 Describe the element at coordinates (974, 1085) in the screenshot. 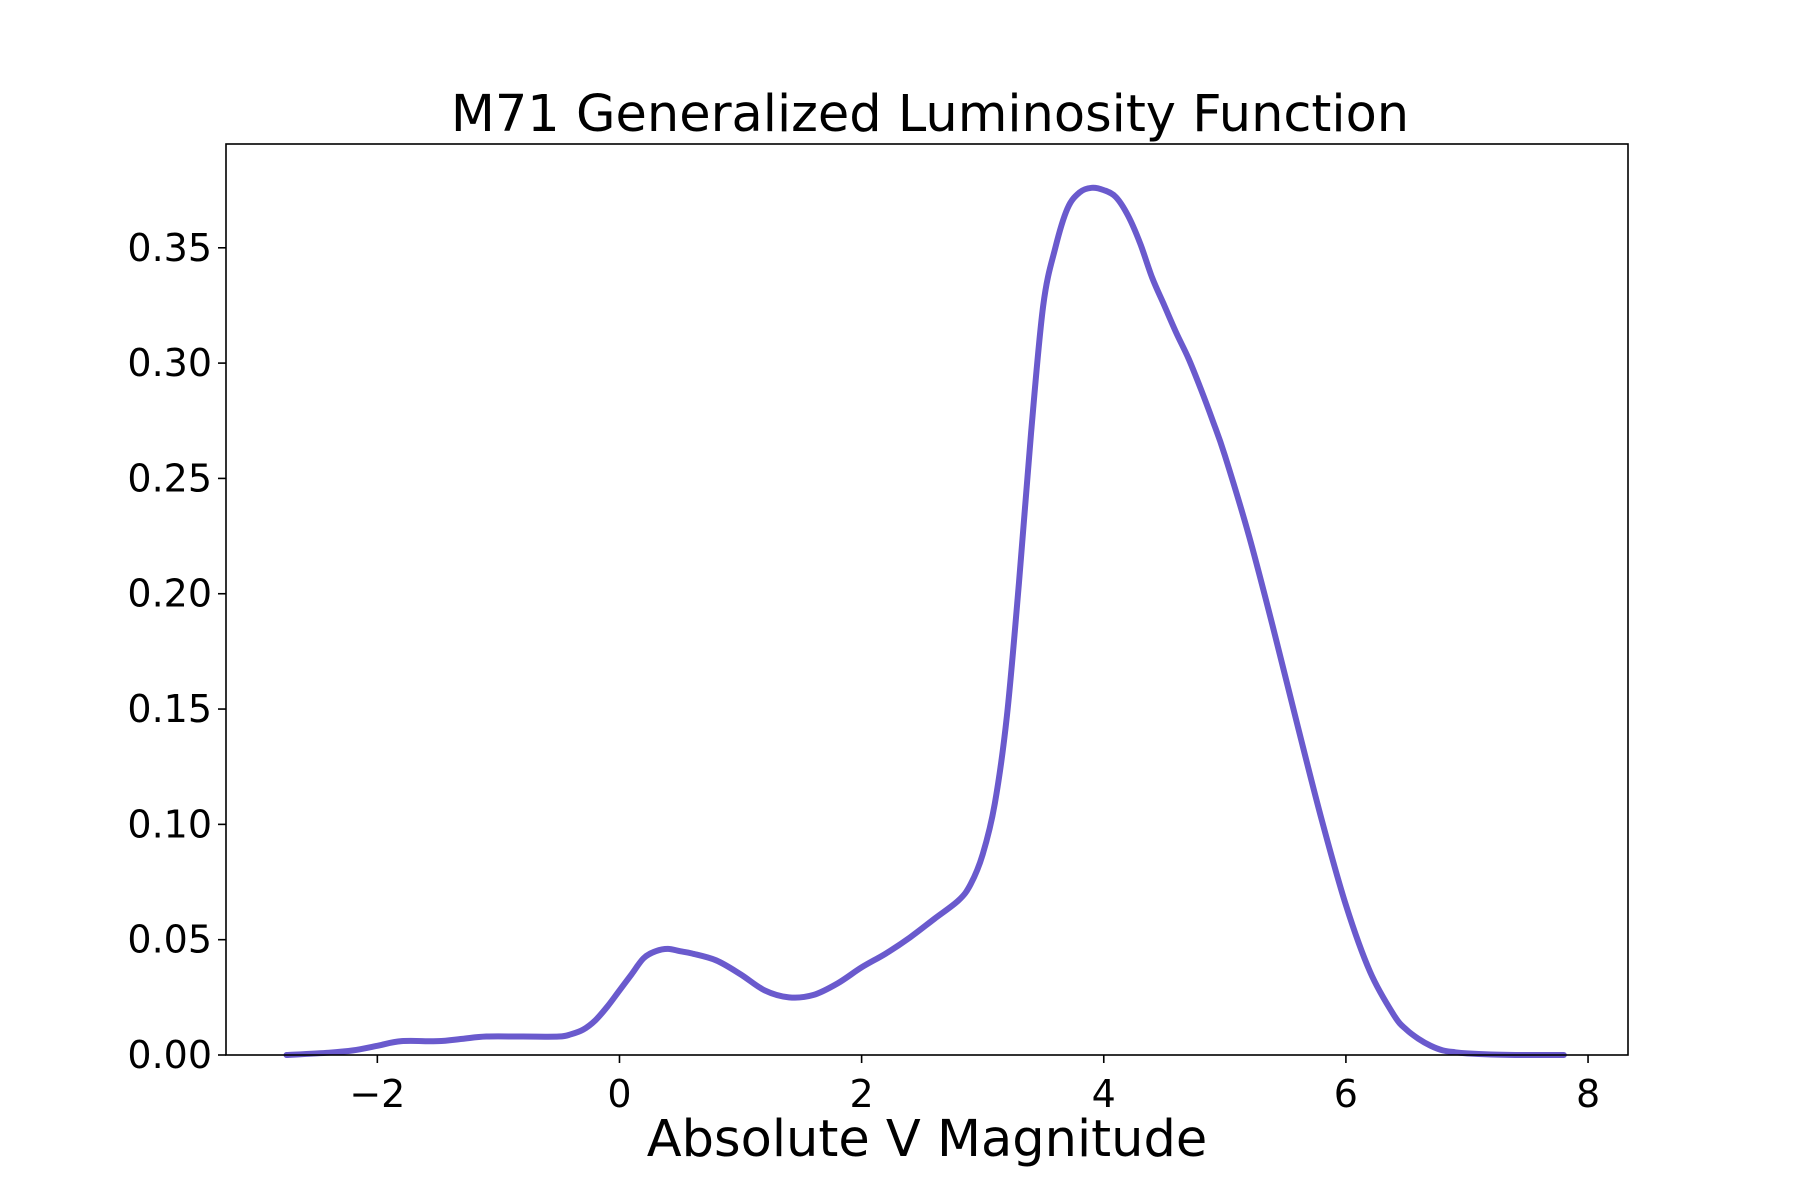

I see `x-axis-ticks: −2 0 2 4 6 8` at that location.